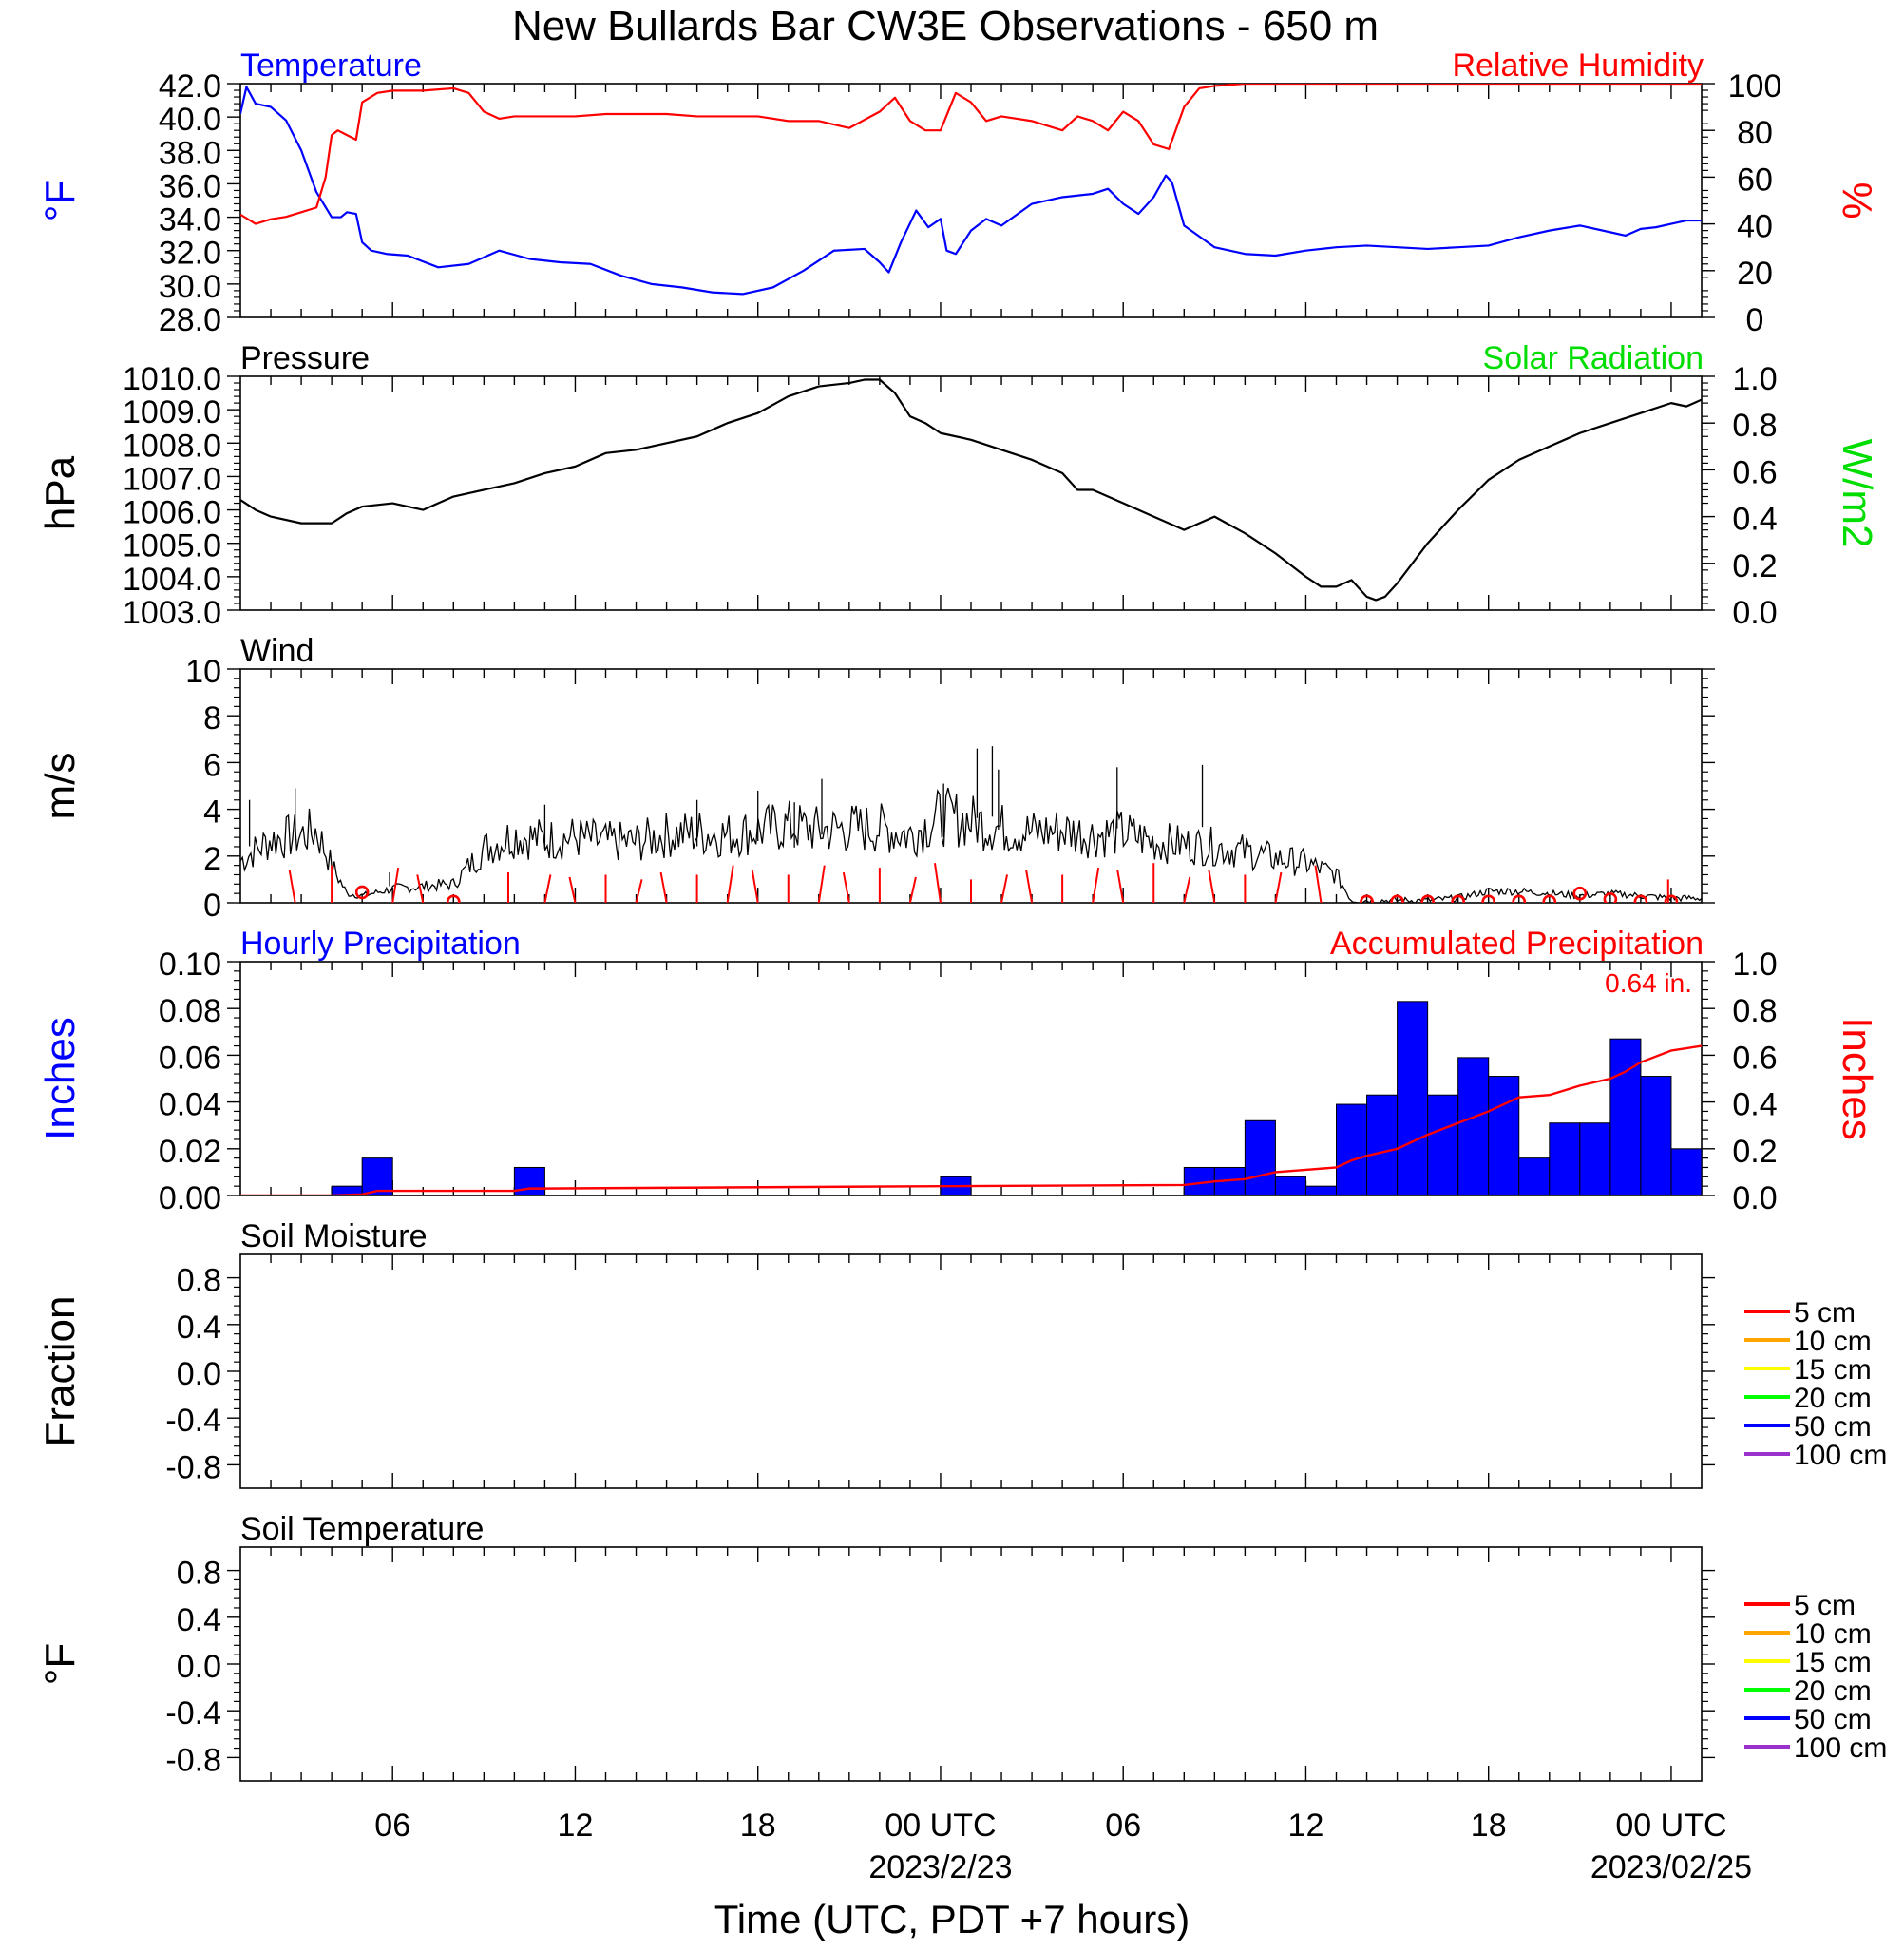 The height and width of the screenshot is (1951, 1904). I want to click on right-unit-label: W/m2, so click(1857, 494).